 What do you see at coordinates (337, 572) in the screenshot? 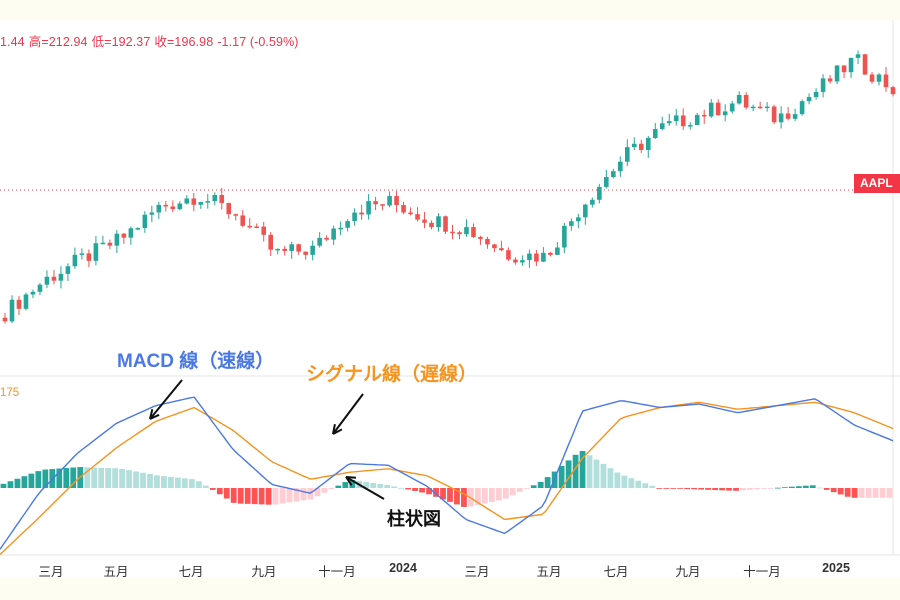
I see `time-tick-label: 十一月` at bounding box center [337, 572].